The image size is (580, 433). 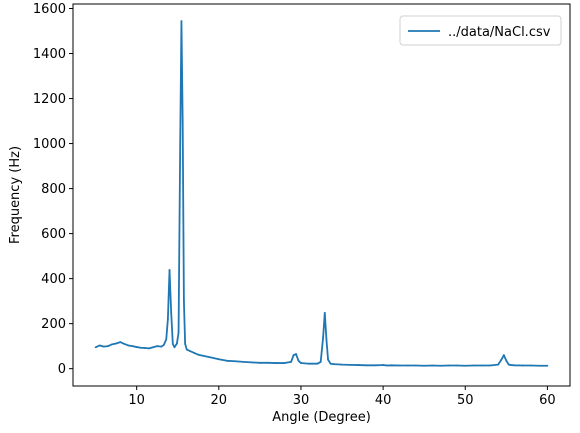 I want to click on y-axis: 0 200 400 600 800 1000 1200 1400 1600, so click(x=53, y=189).